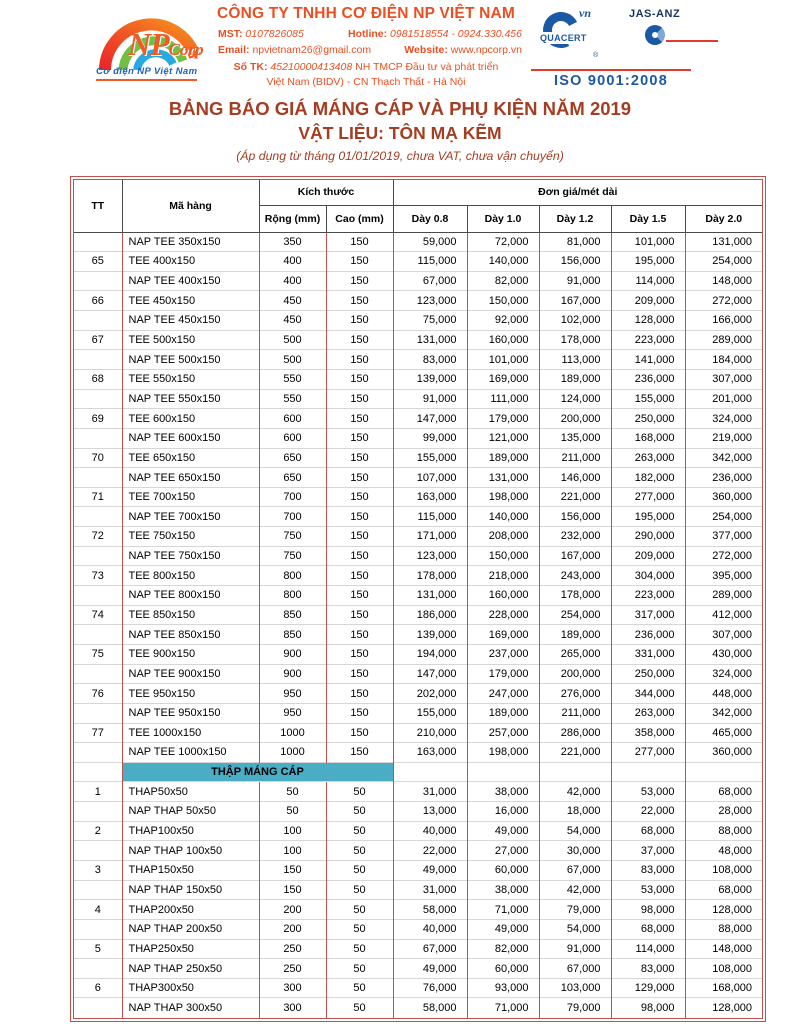 The height and width of the screenshot is (1035, 800). Describe the element at coordinates (98, 987) in the screenshot. I see `cell-tt: 6` at that location.